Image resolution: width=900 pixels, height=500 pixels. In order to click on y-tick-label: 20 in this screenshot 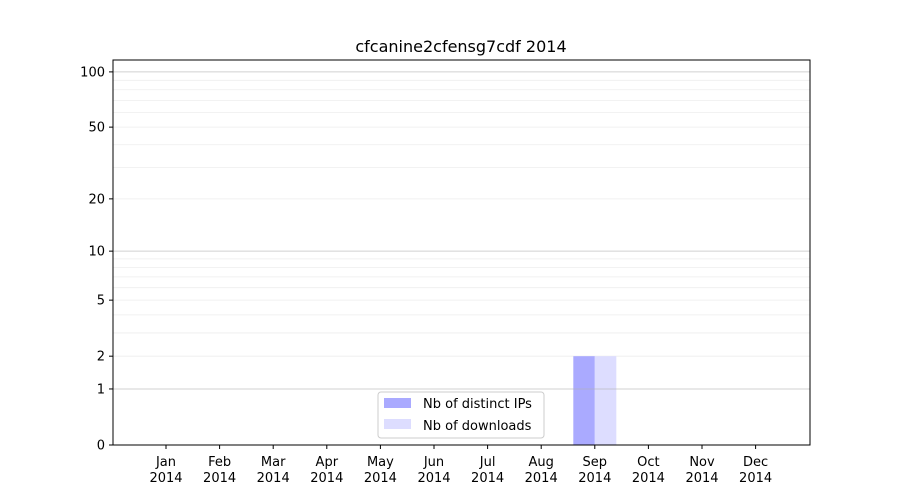, I will do `click(96, 199)`.